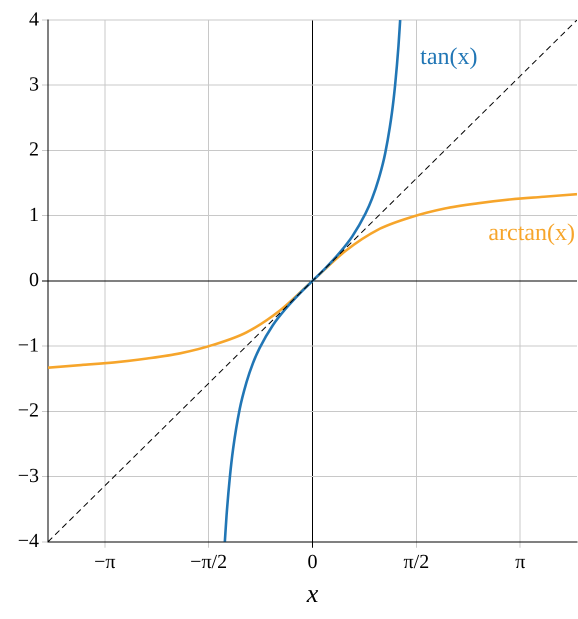  What do you see at coordinates (34, 280) in the screenshot?
I see `y-tick-label: 0` at bounding box center [34, 280].